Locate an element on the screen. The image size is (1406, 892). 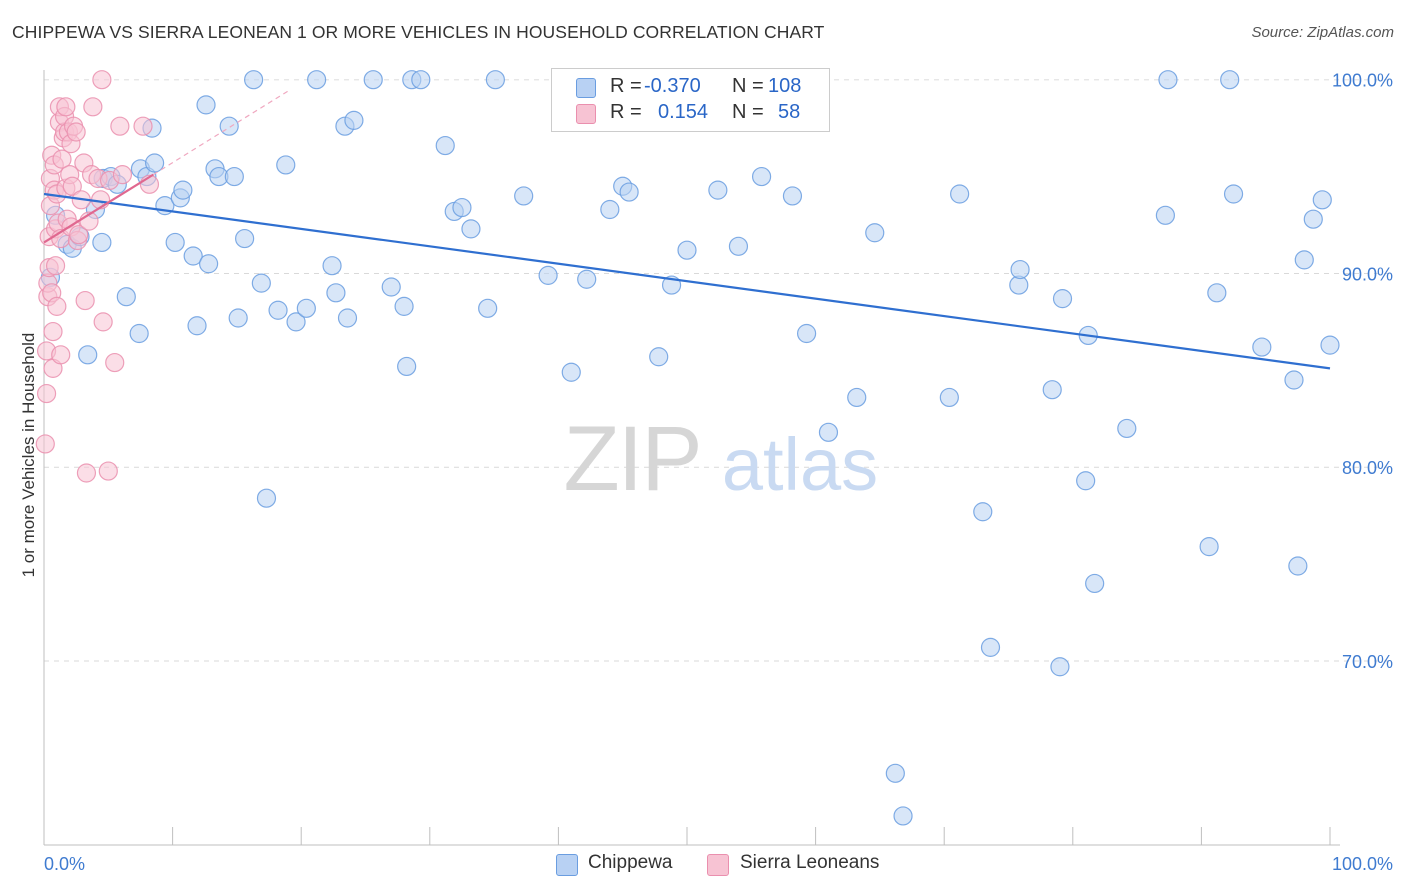
legend-n-value: 58 is located at coordinates (789, 112).